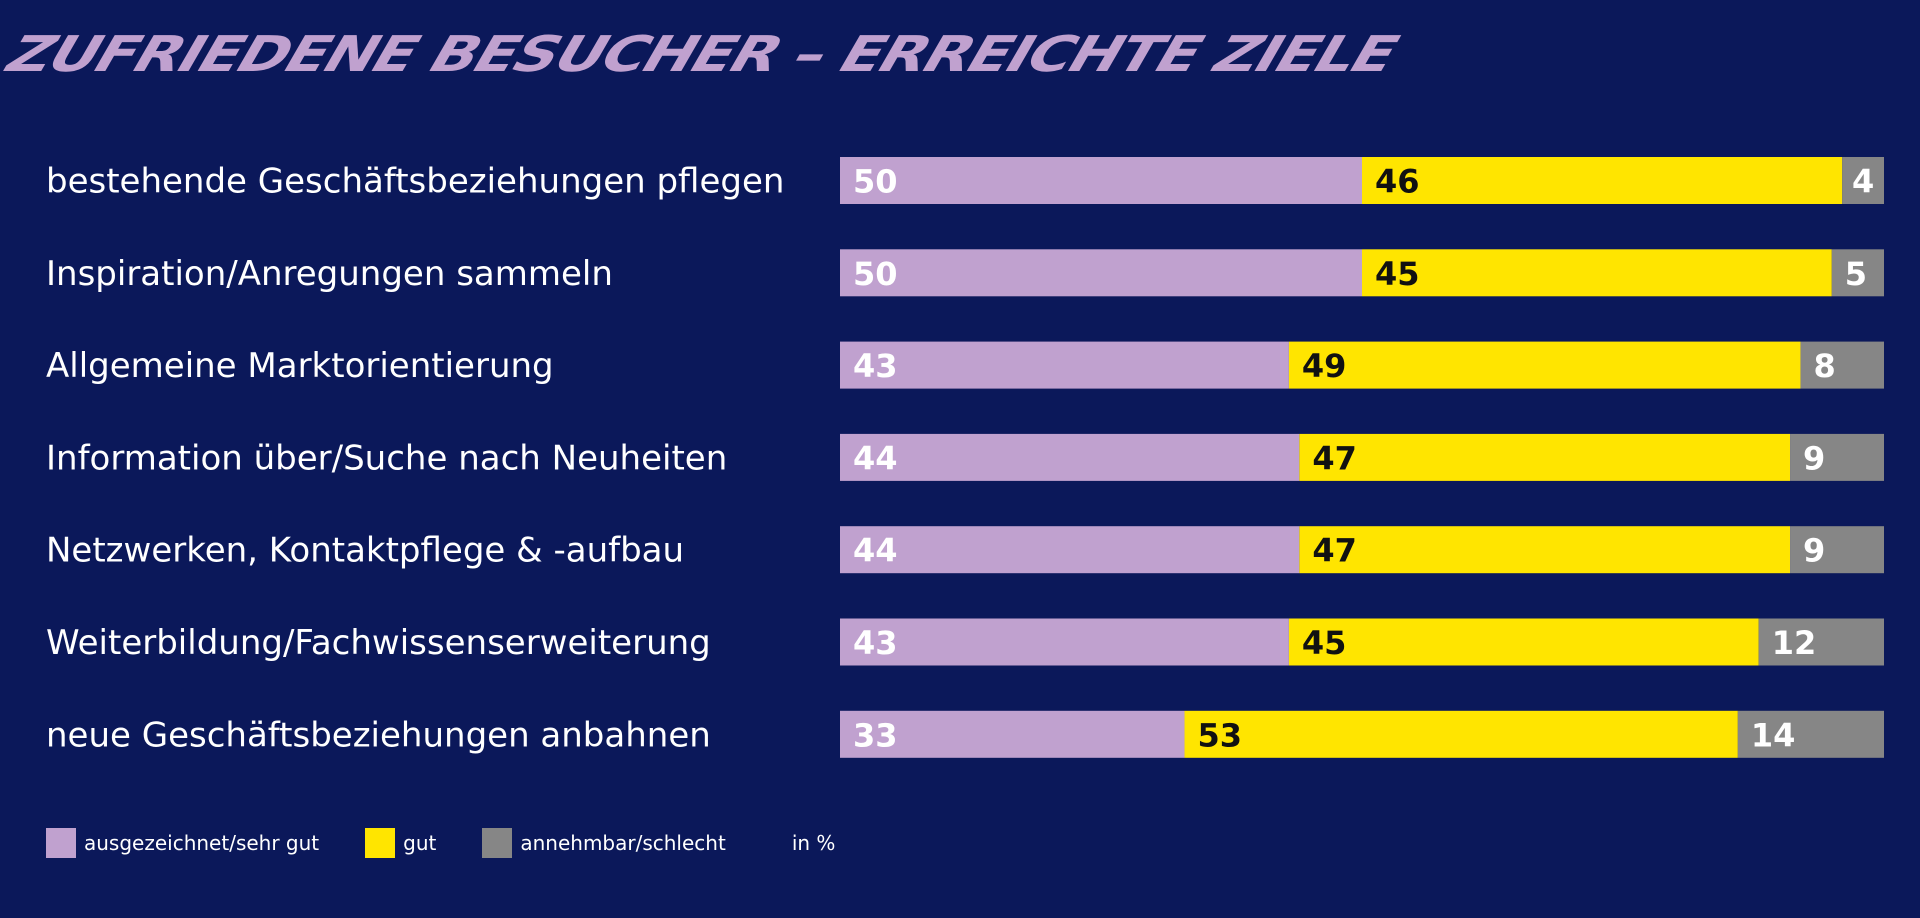  I want to click on category-label: Allgemeine Marktorientierung, so click(300, 366).